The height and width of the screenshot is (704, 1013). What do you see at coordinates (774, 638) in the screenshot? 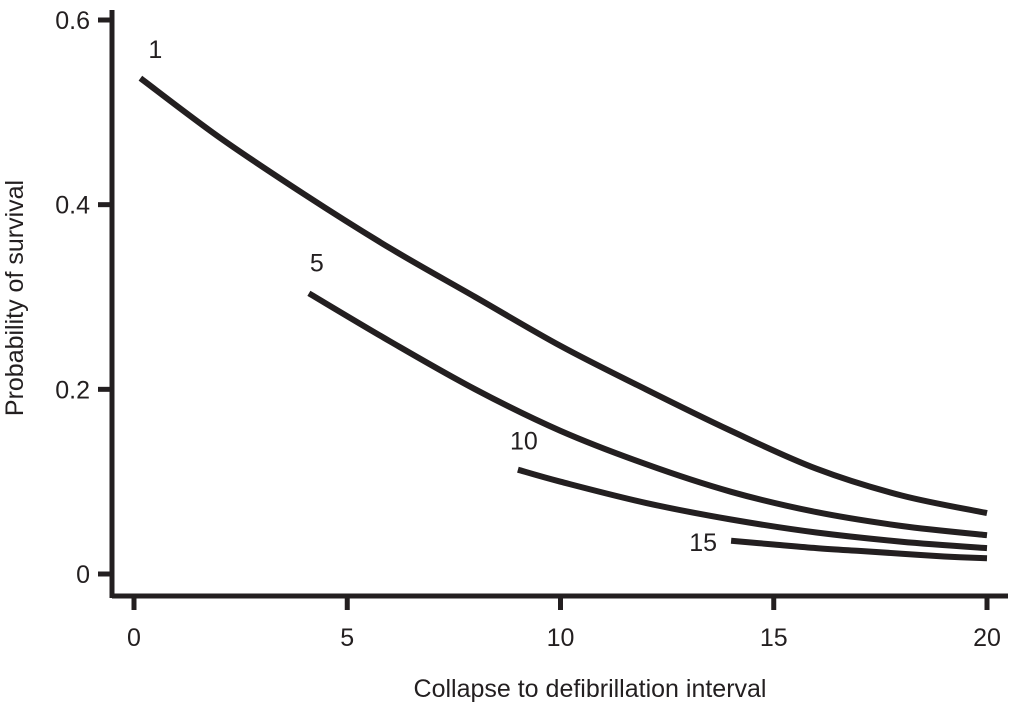
I see `x-tick-label: 15` at bounding box center [774, 638].